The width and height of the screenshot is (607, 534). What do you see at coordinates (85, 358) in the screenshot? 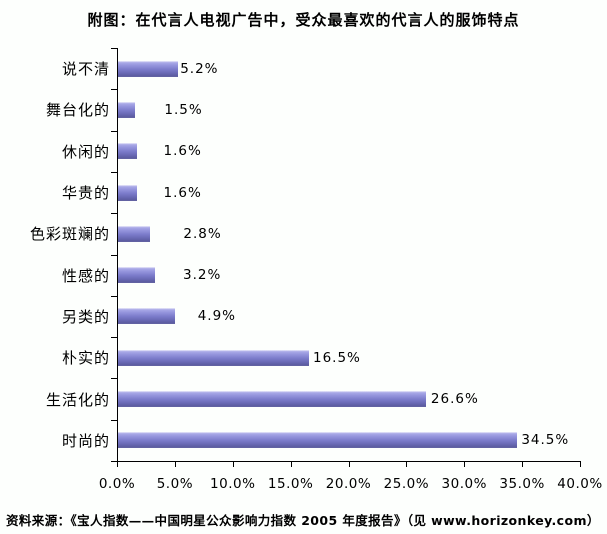
I see `category-label: 朴实的` at bounding box center [85, 358].